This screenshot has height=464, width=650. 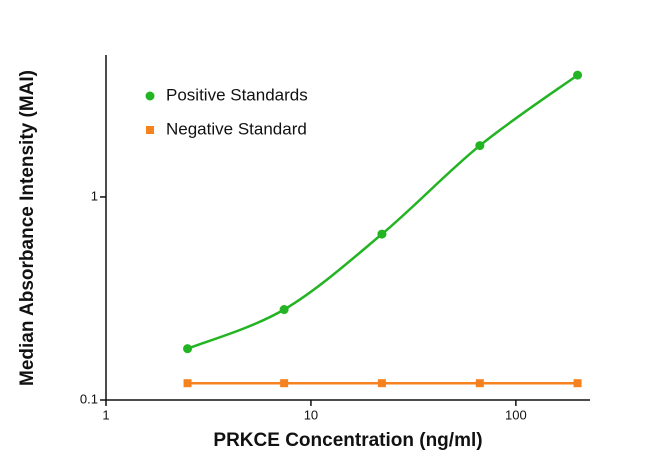 What do you see at coordinates (105, 414) in the screenshot?
I see `x-tick-label: 1` at bounding box center [105, 414].